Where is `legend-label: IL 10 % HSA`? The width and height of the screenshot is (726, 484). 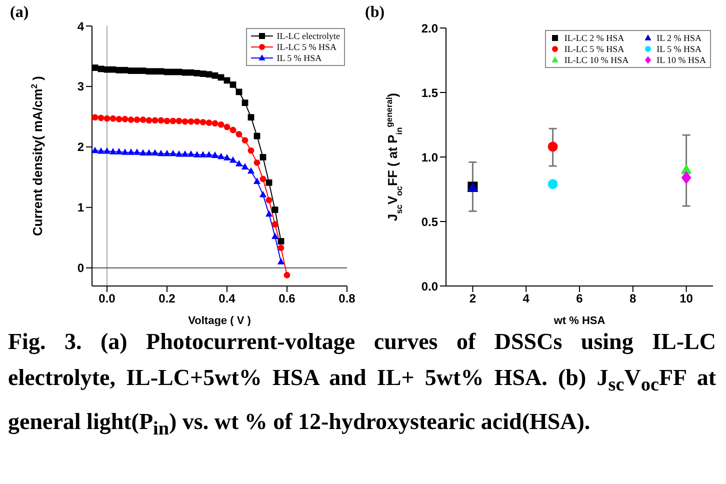
legend-label: IL 10 % HSA is located at coordinates (681, 60).